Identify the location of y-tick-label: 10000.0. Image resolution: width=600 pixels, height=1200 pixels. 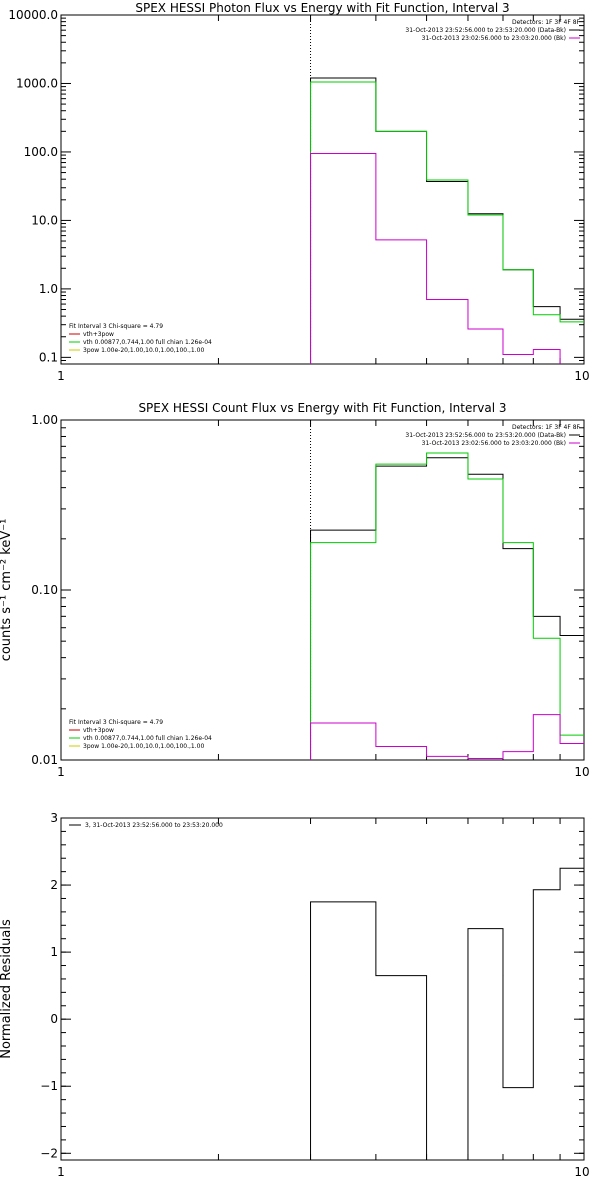
(33, 15).